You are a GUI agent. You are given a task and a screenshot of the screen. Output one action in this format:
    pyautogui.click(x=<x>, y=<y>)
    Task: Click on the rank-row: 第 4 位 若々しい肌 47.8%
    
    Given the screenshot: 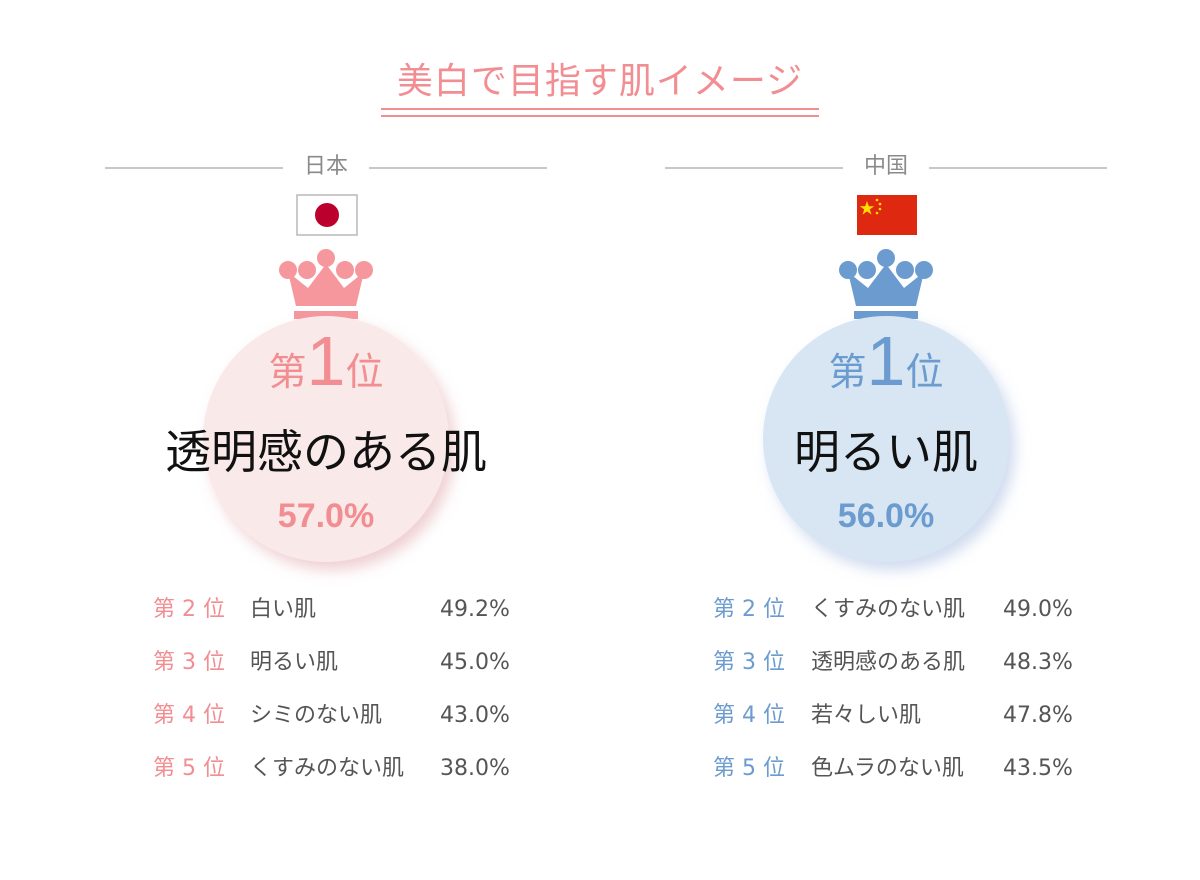 What is the action you would take?
    pyautogui.click(x=913, y=722)
    